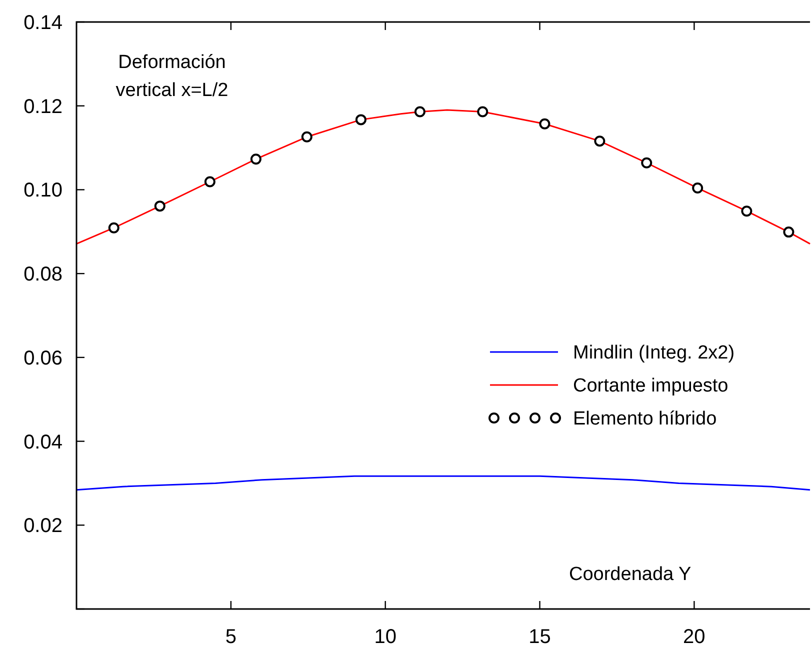 The image size is (811, 646). Describe the element at coordinates (43, 442) in the screenshot. I see `y-tick-label: 0.04` at that location.